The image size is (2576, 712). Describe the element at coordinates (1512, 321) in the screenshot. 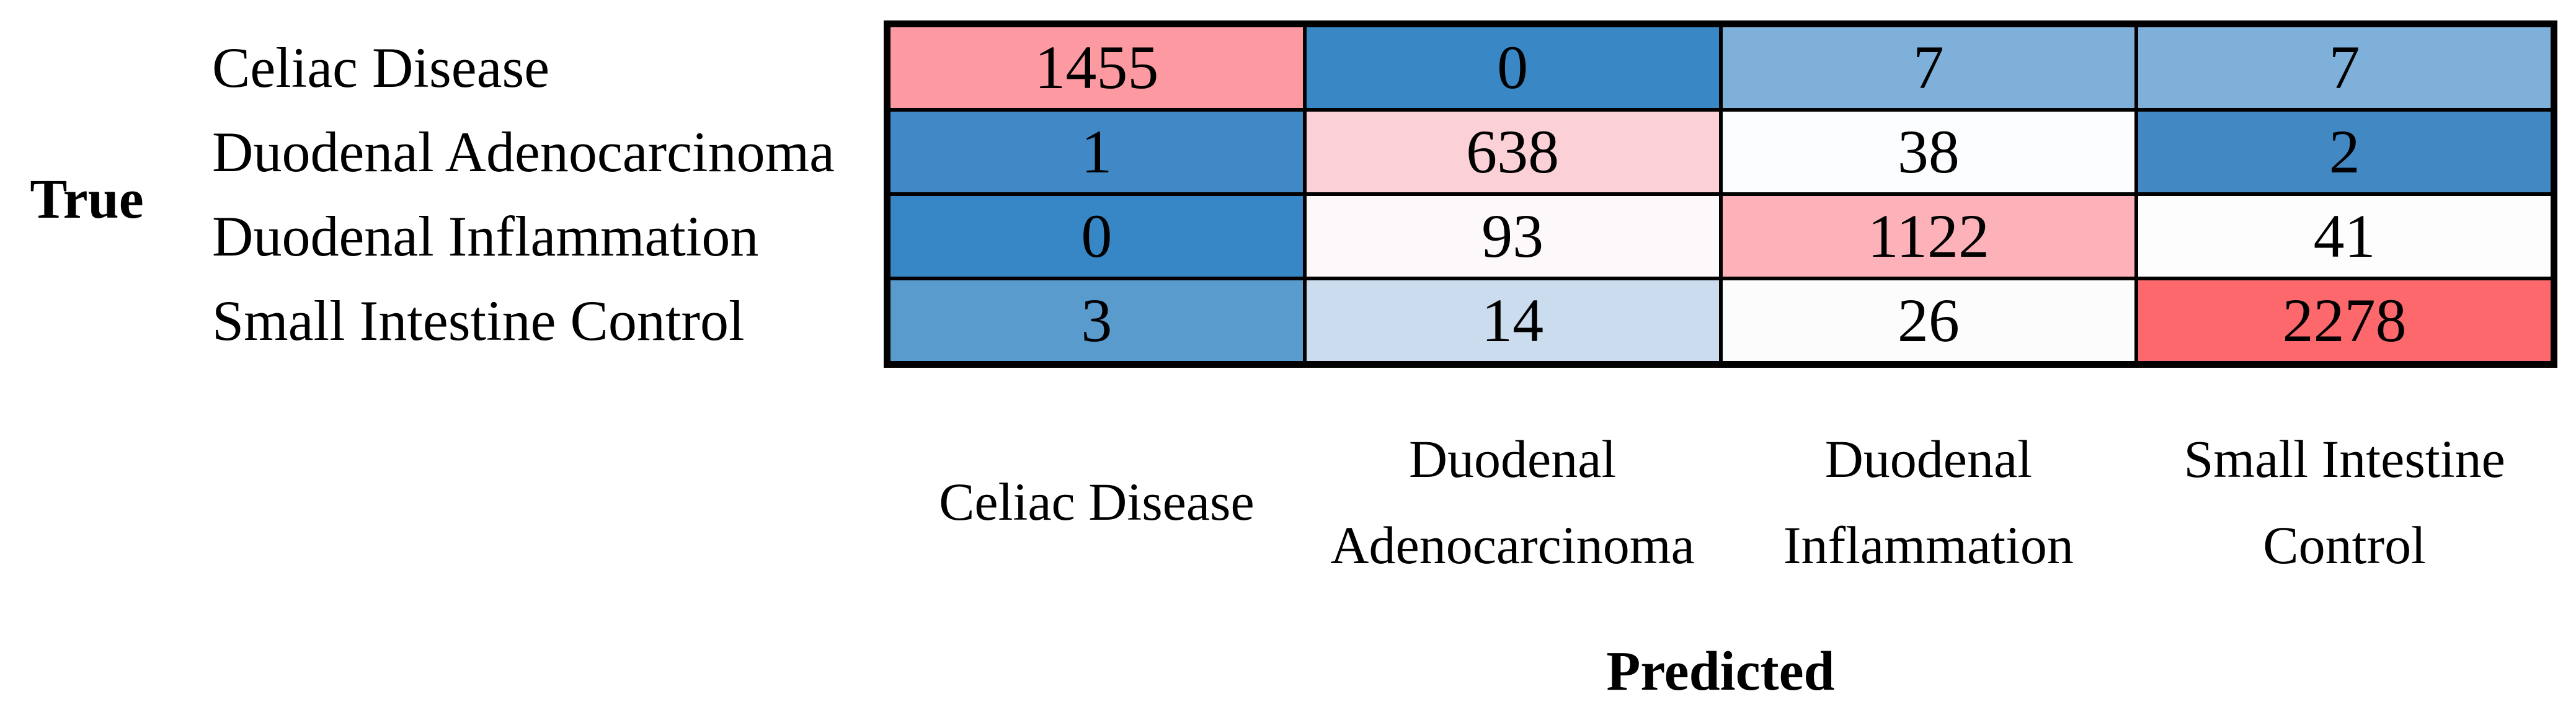

I see `matrix-cell-r3c1: 14` at that location.